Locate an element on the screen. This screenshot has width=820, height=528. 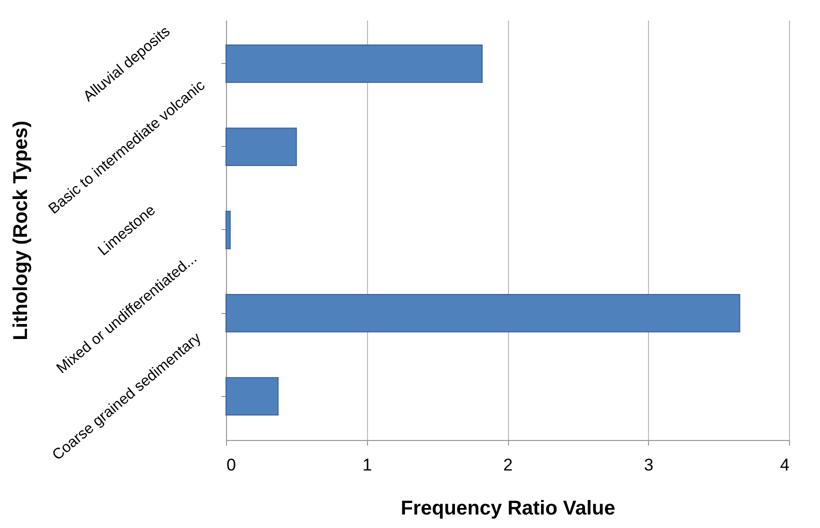
x-tick-label: 0 is located at coordinates (231, 465).